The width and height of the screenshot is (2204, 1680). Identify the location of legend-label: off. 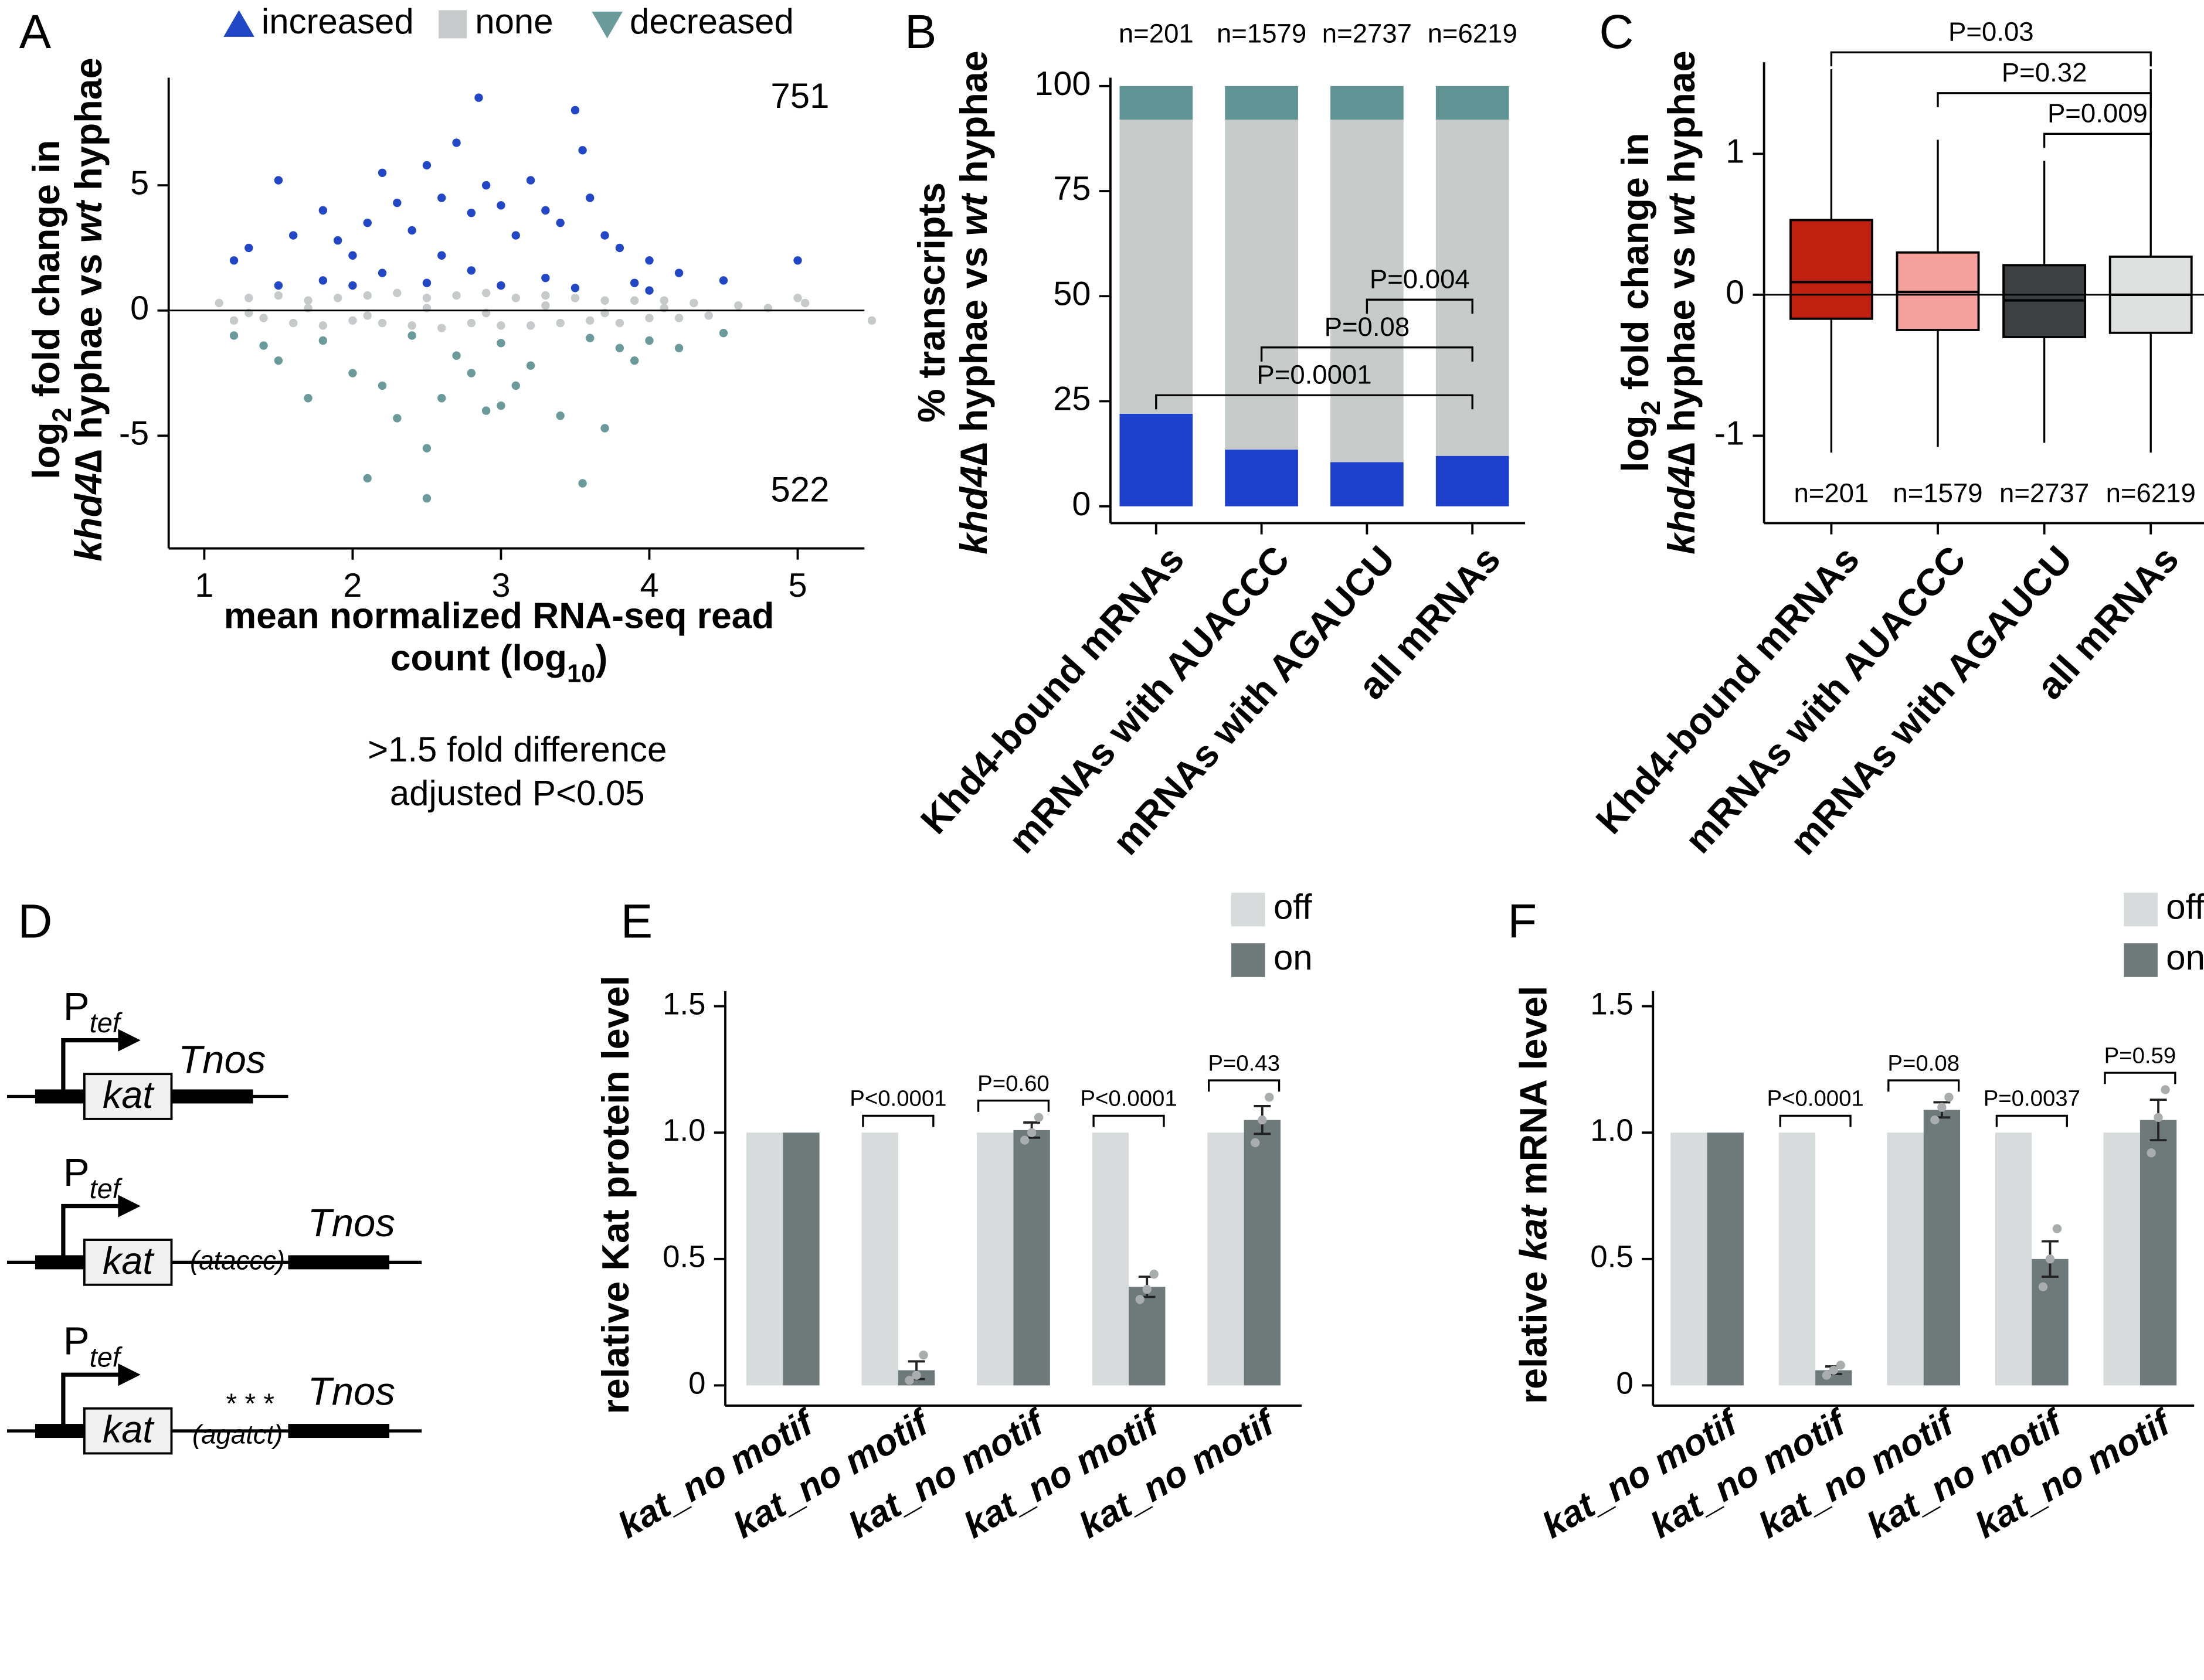
(1293, 906).